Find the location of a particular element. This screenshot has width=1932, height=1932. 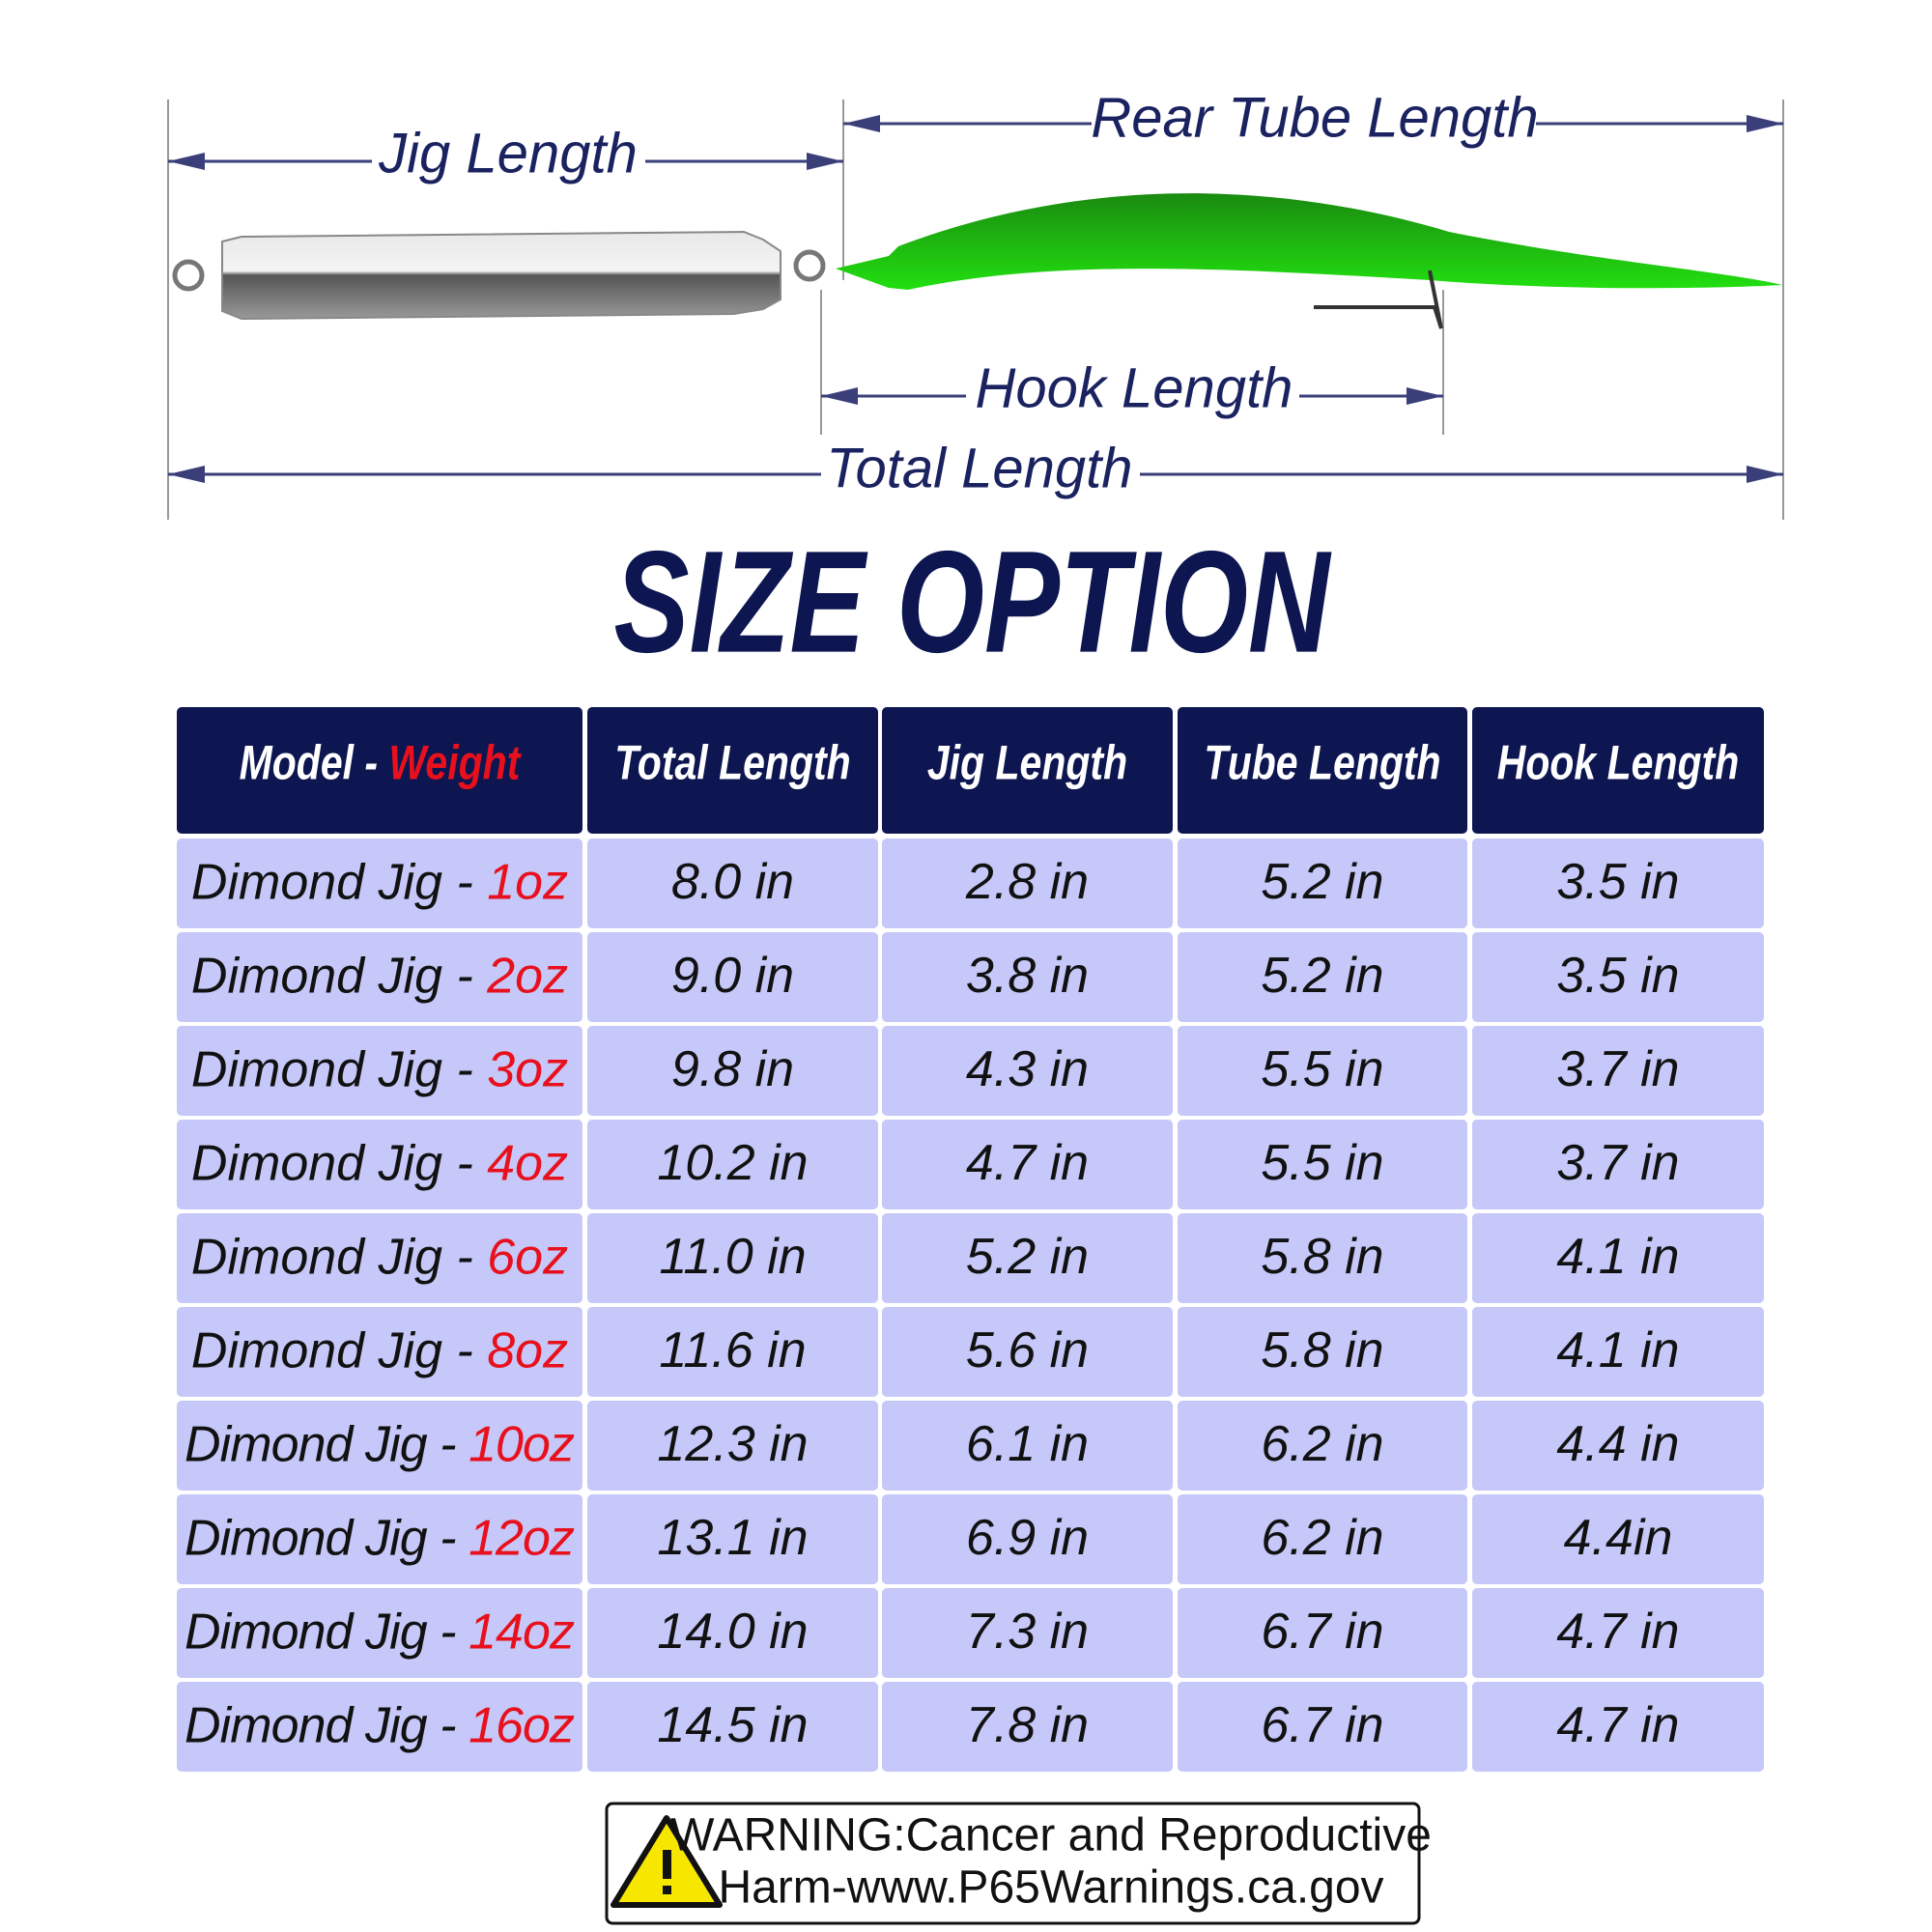

cell-text: 14.5 in is located at coordinates (732, 1725).